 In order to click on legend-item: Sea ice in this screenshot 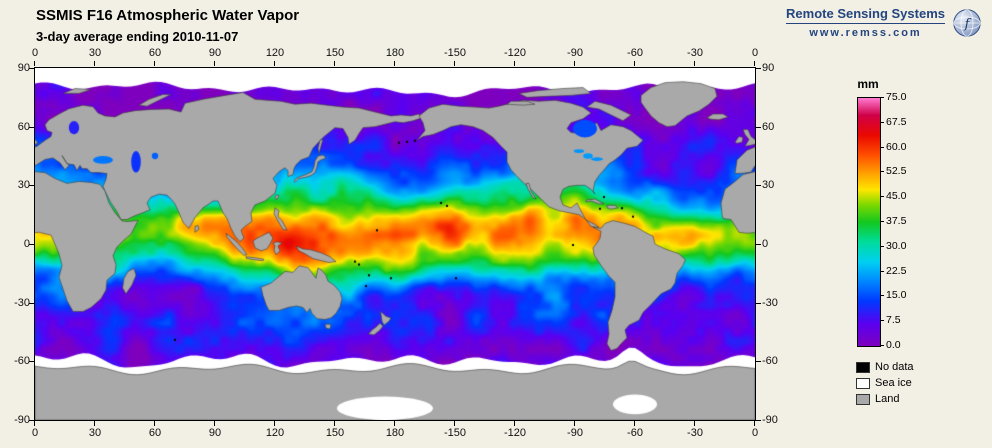, I will do `click(884, 383)`.